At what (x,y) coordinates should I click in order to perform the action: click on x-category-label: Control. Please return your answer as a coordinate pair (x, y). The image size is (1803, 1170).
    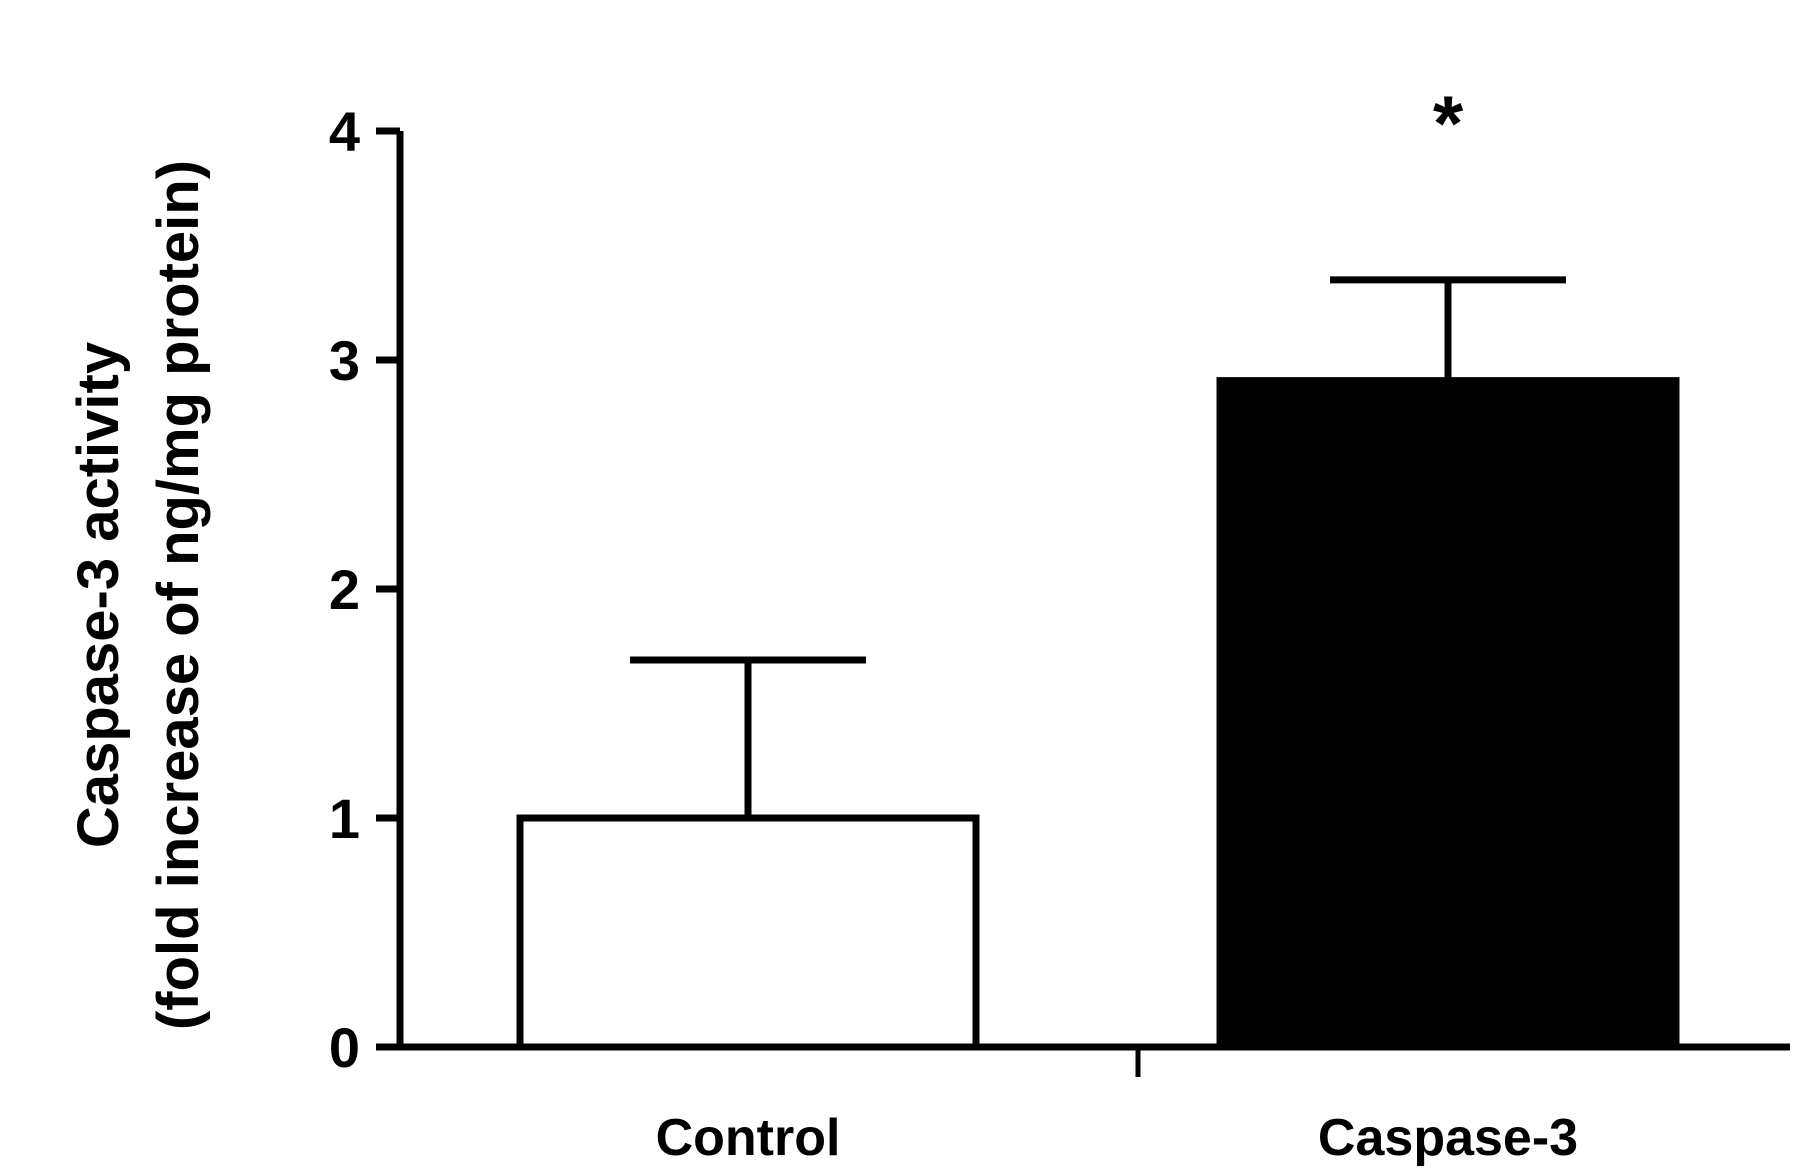
    Looking at the image, I should click on (748, 1138).